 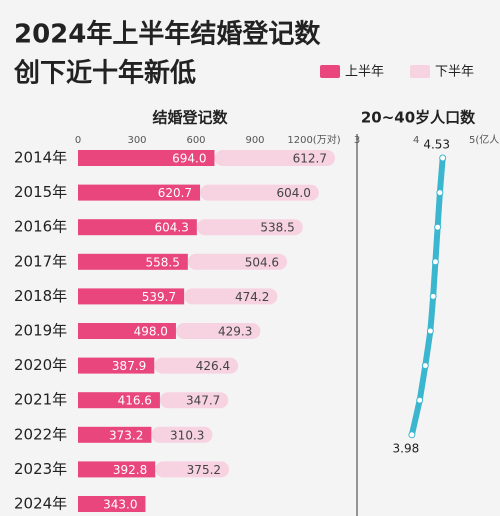 I want to click on y-tick-label: 2021年, so click(x=40, y=400).